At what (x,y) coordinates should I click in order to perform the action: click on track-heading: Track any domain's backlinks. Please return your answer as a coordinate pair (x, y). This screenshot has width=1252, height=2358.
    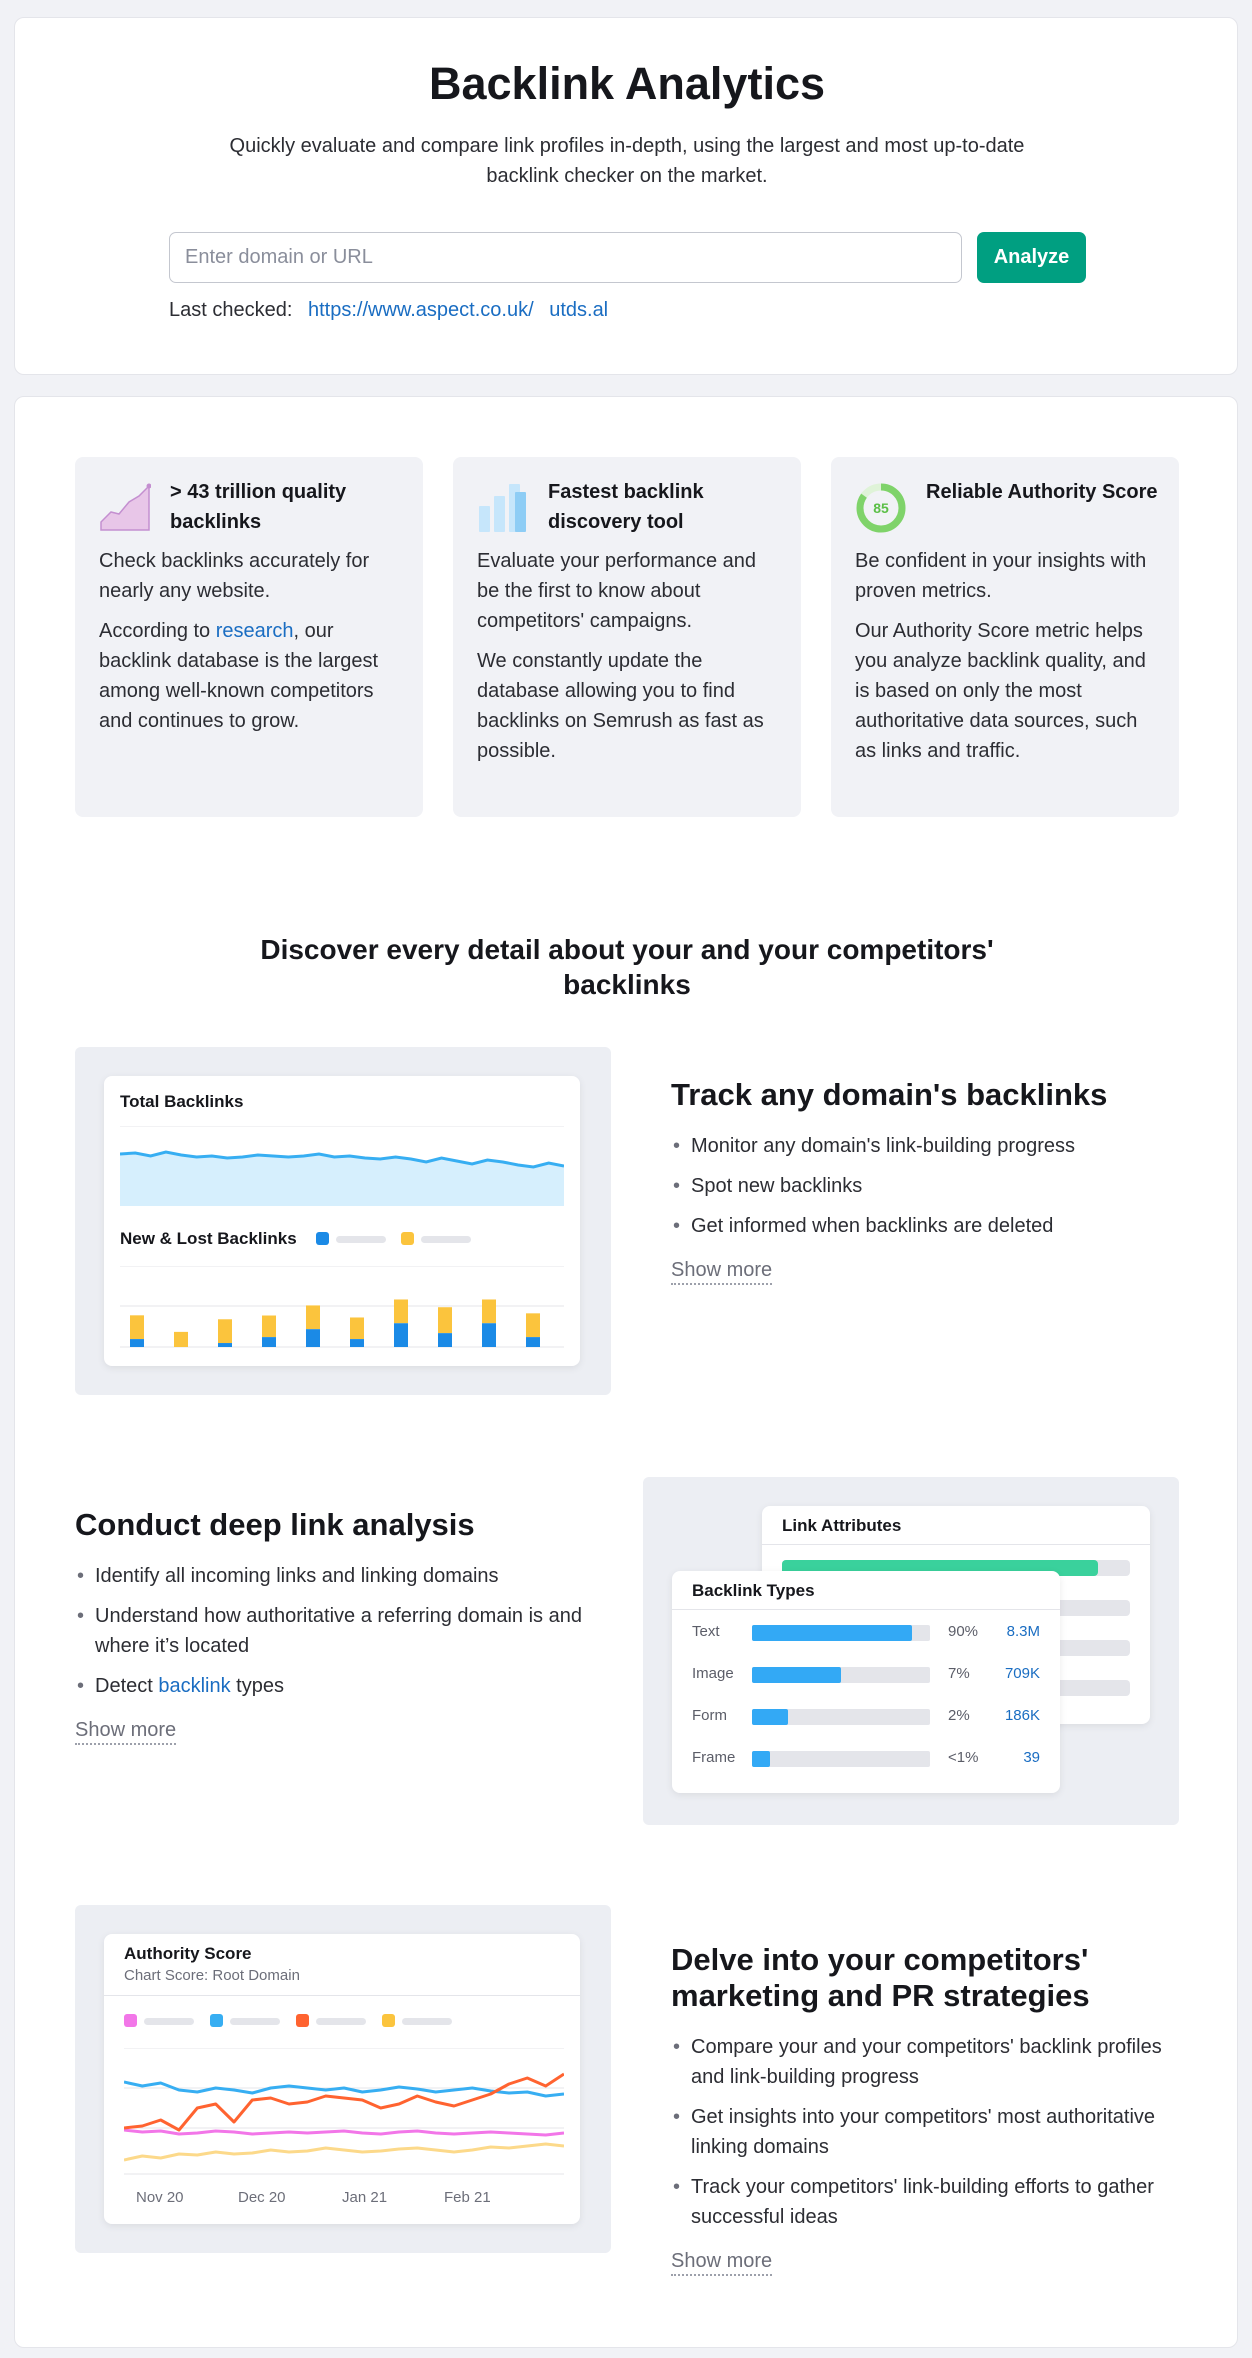
    Looking at the image, I should click on (889, 1094).